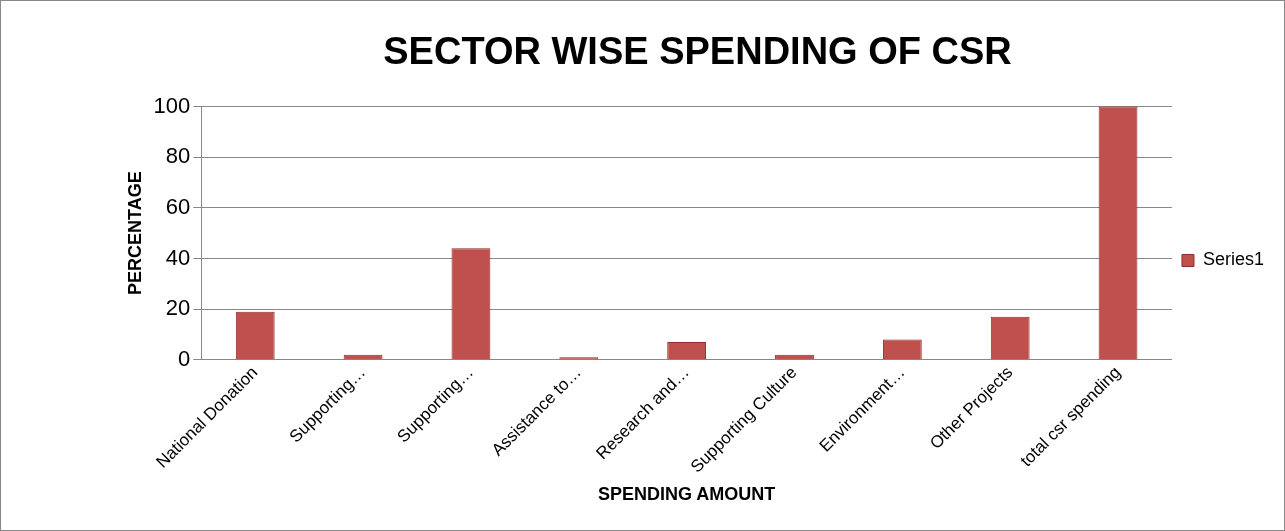 The width and height of the screenshot is (1285, 531). What do you see at coordinates (697, 51) in the screenshot?
I see `chart-title: SECTOR WISE SPENDING OF CSR` at bounding box center [697, 51].